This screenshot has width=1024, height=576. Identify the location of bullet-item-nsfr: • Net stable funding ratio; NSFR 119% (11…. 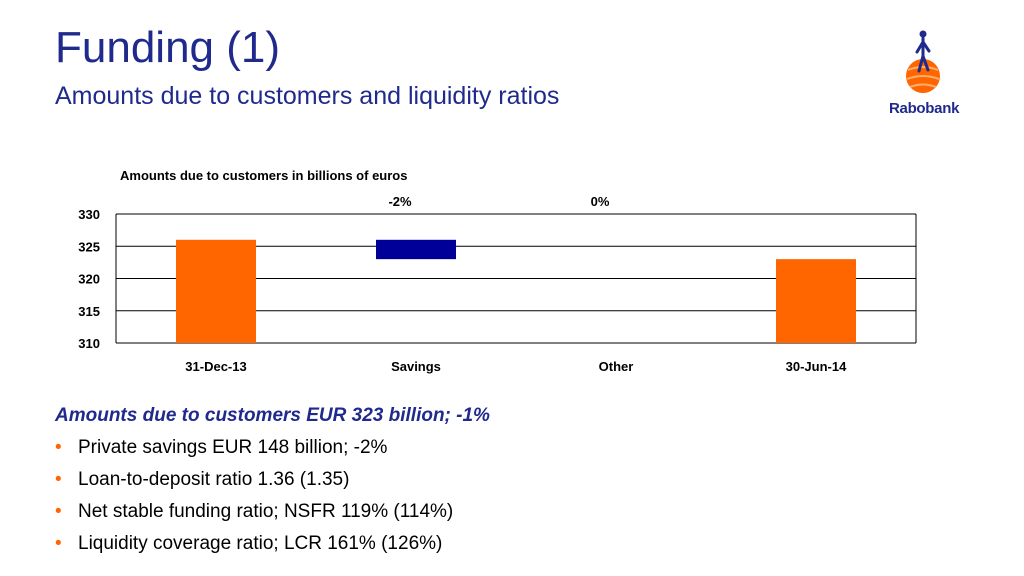
(254, 513).